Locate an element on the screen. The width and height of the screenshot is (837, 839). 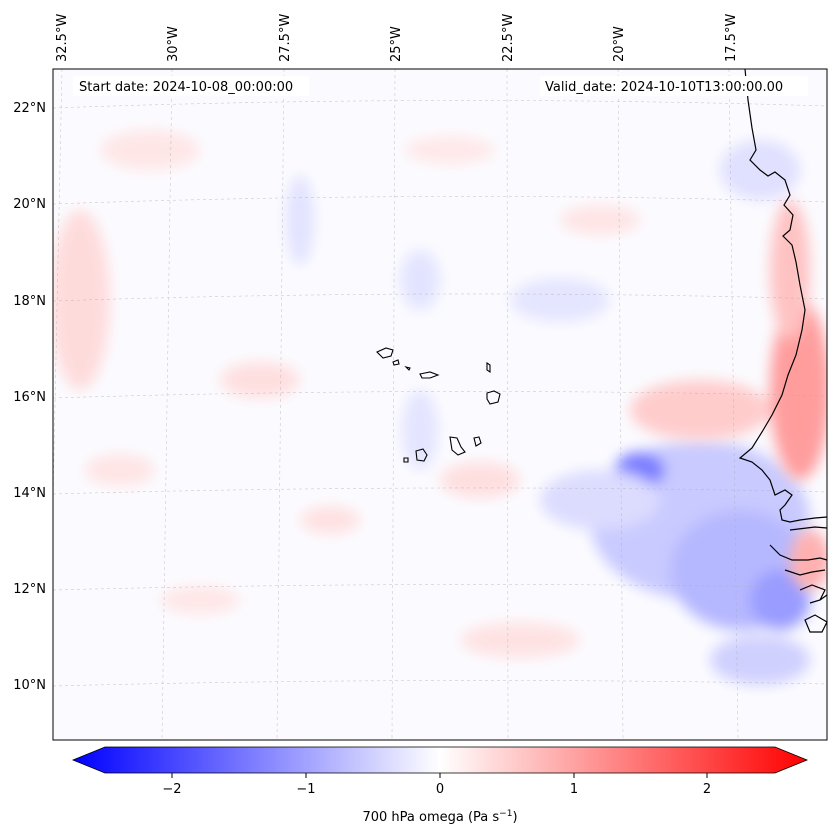
colorbar-tick-0: 0 is located at coordinates (440, 789).